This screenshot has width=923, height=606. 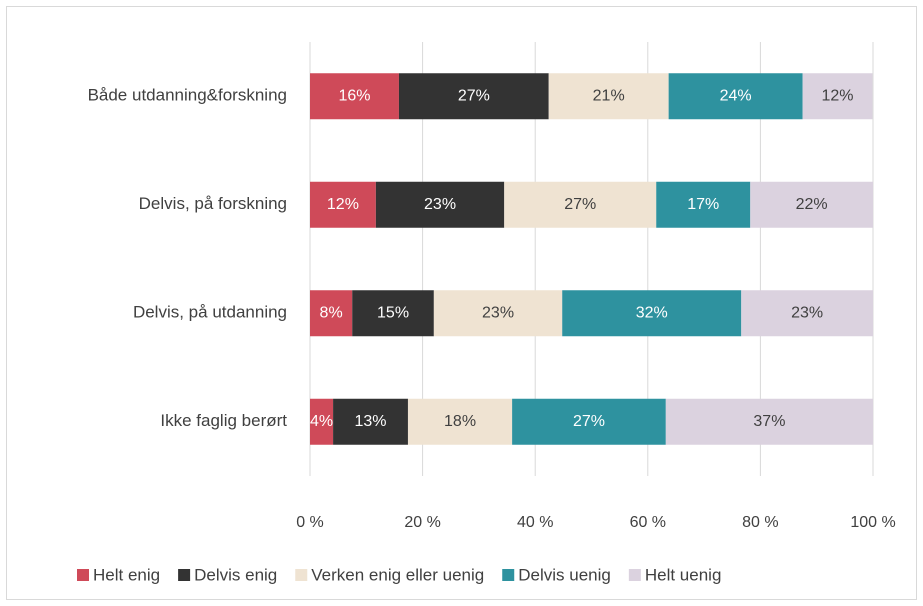 What do you see at coordinates (564, 574) in the screenshot?
I see `legend-label: Delvis uenig` at bounding box center [564, 574].